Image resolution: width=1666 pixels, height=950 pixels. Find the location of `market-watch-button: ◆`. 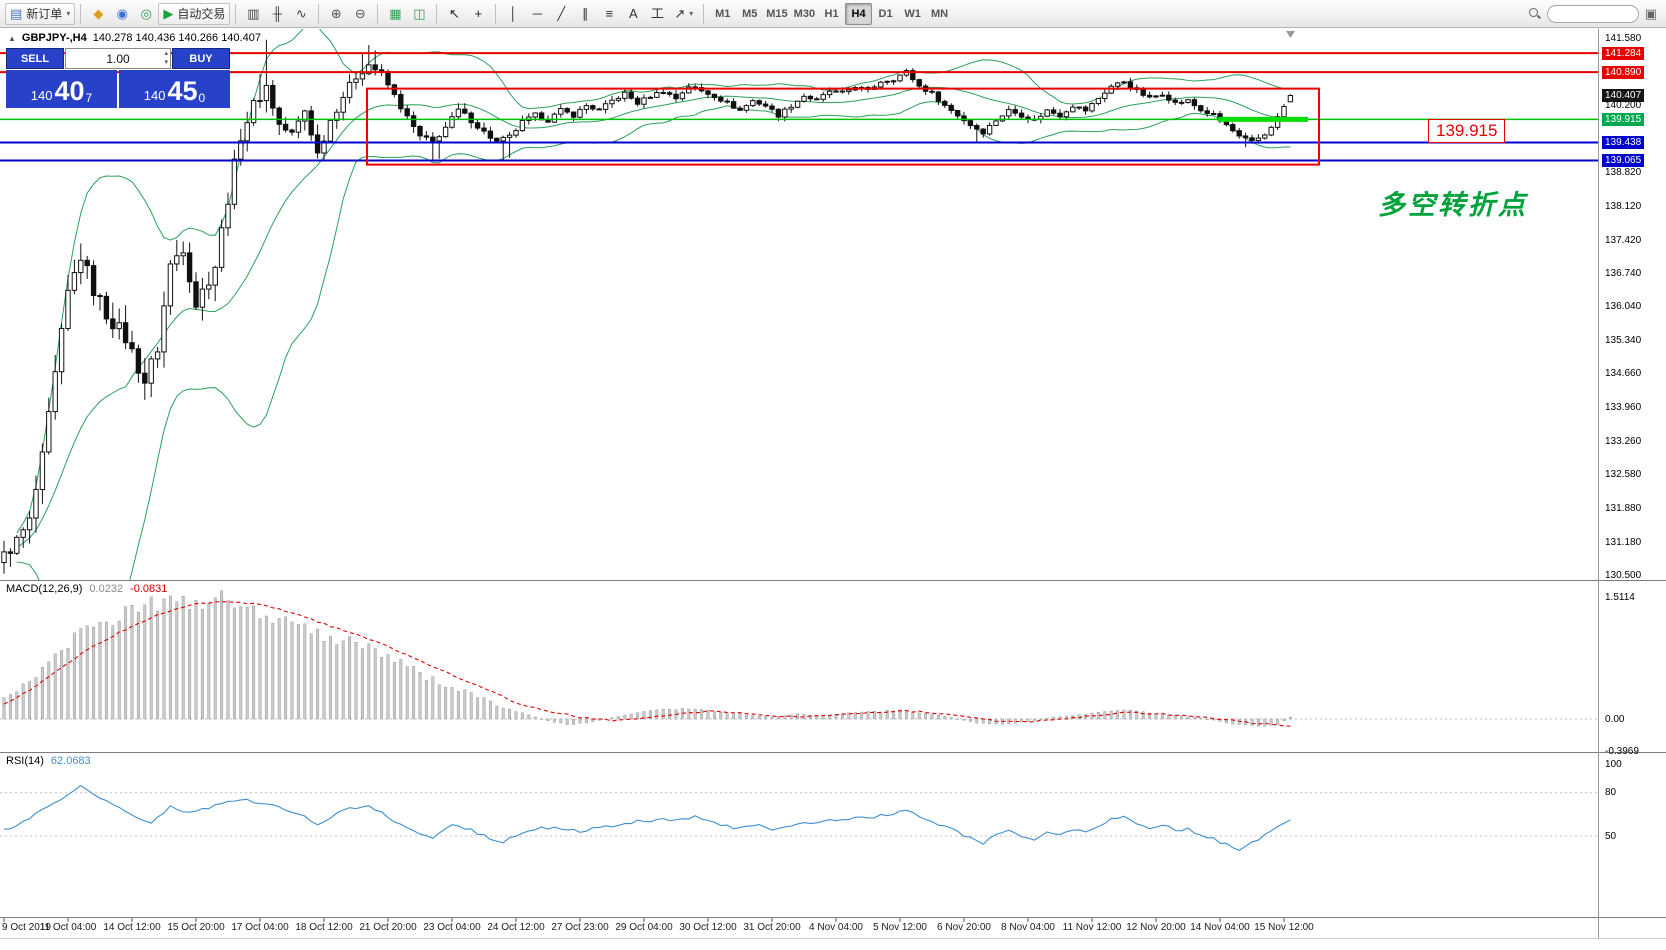

market-watch-button: ◆ is located at coordinates (98, 14).